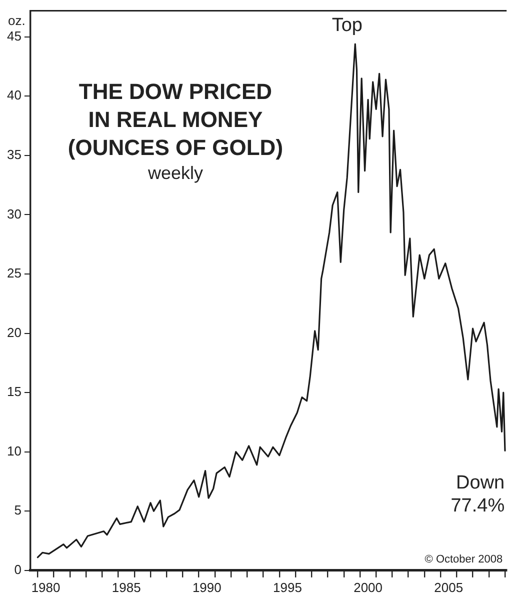 The width and height of the screenshot is (508, 603). What do you see at coordinates (287, 587) in the screenshot?
I see `x-tick-label: 1995` at bounding box center [287, 587].